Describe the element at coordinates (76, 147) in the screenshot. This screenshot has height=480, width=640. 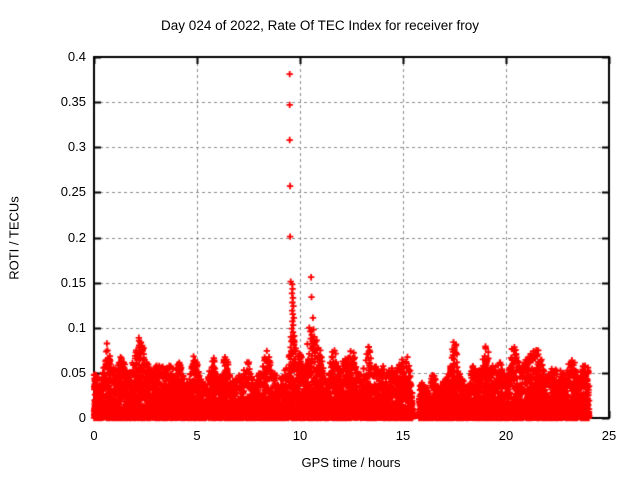
I see `y-tick-label: 0.3` at that location.